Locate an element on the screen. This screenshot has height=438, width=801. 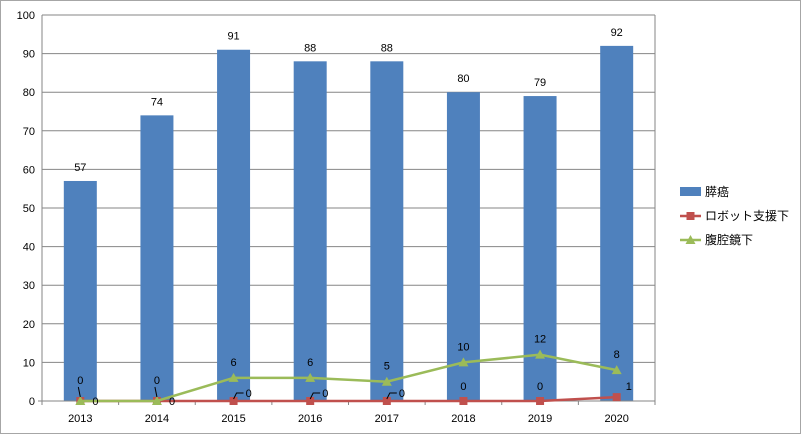
line-series is located at coordinates (348, 377).